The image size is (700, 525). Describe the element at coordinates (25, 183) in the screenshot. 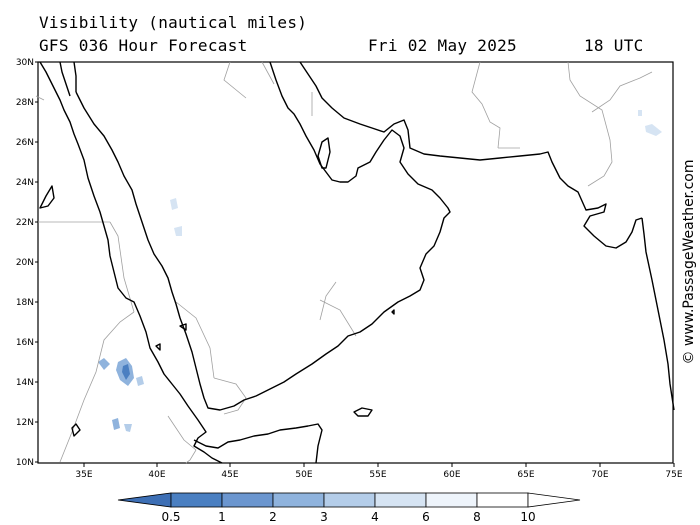

I see `lat-label: 24N` at that location.